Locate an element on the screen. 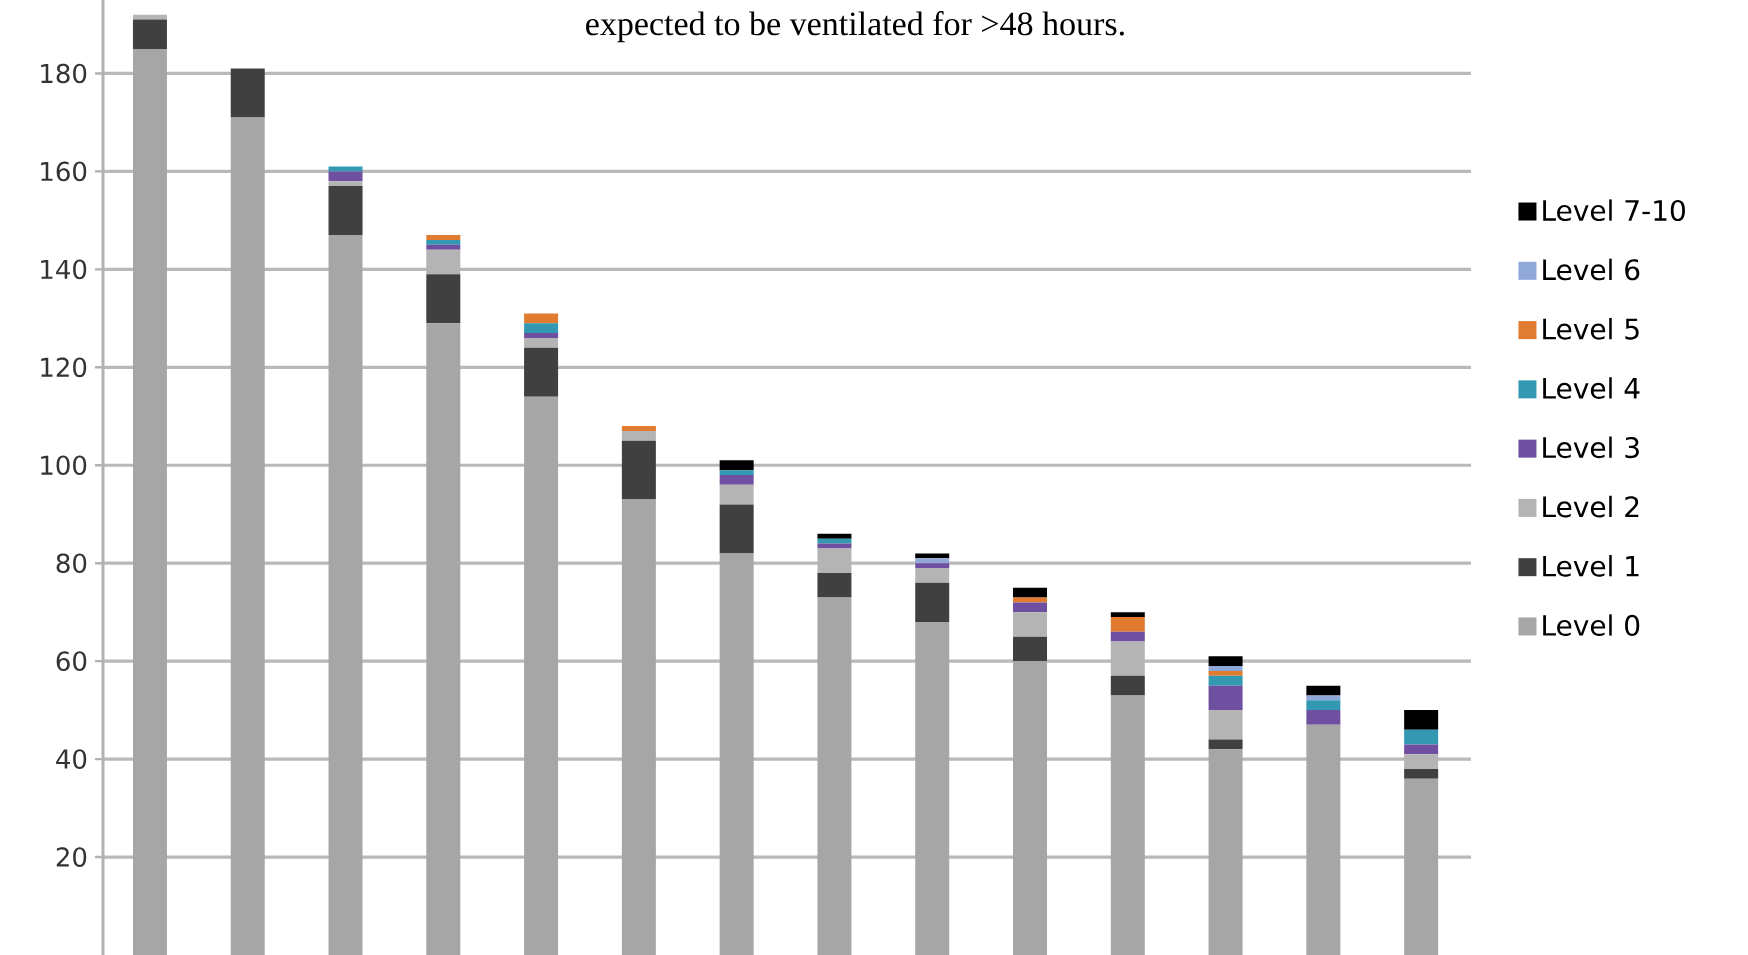 Image resolution: width=1748 pixels, height=955 pixels. y-tick-label: 160 is located at coordinates (64, 171).